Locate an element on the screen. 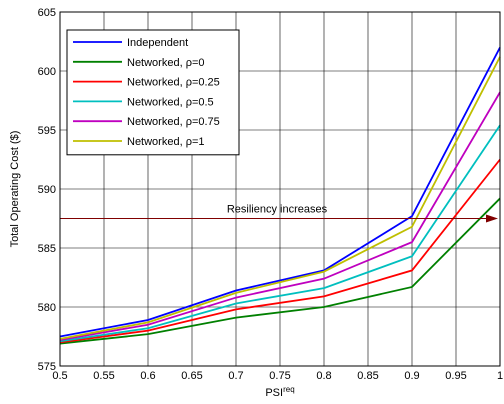 Image resolution: width=504 pixels, height=404 pixels. legend-label-5: Networked, ρ=1 is located at coordinates (166, 142).